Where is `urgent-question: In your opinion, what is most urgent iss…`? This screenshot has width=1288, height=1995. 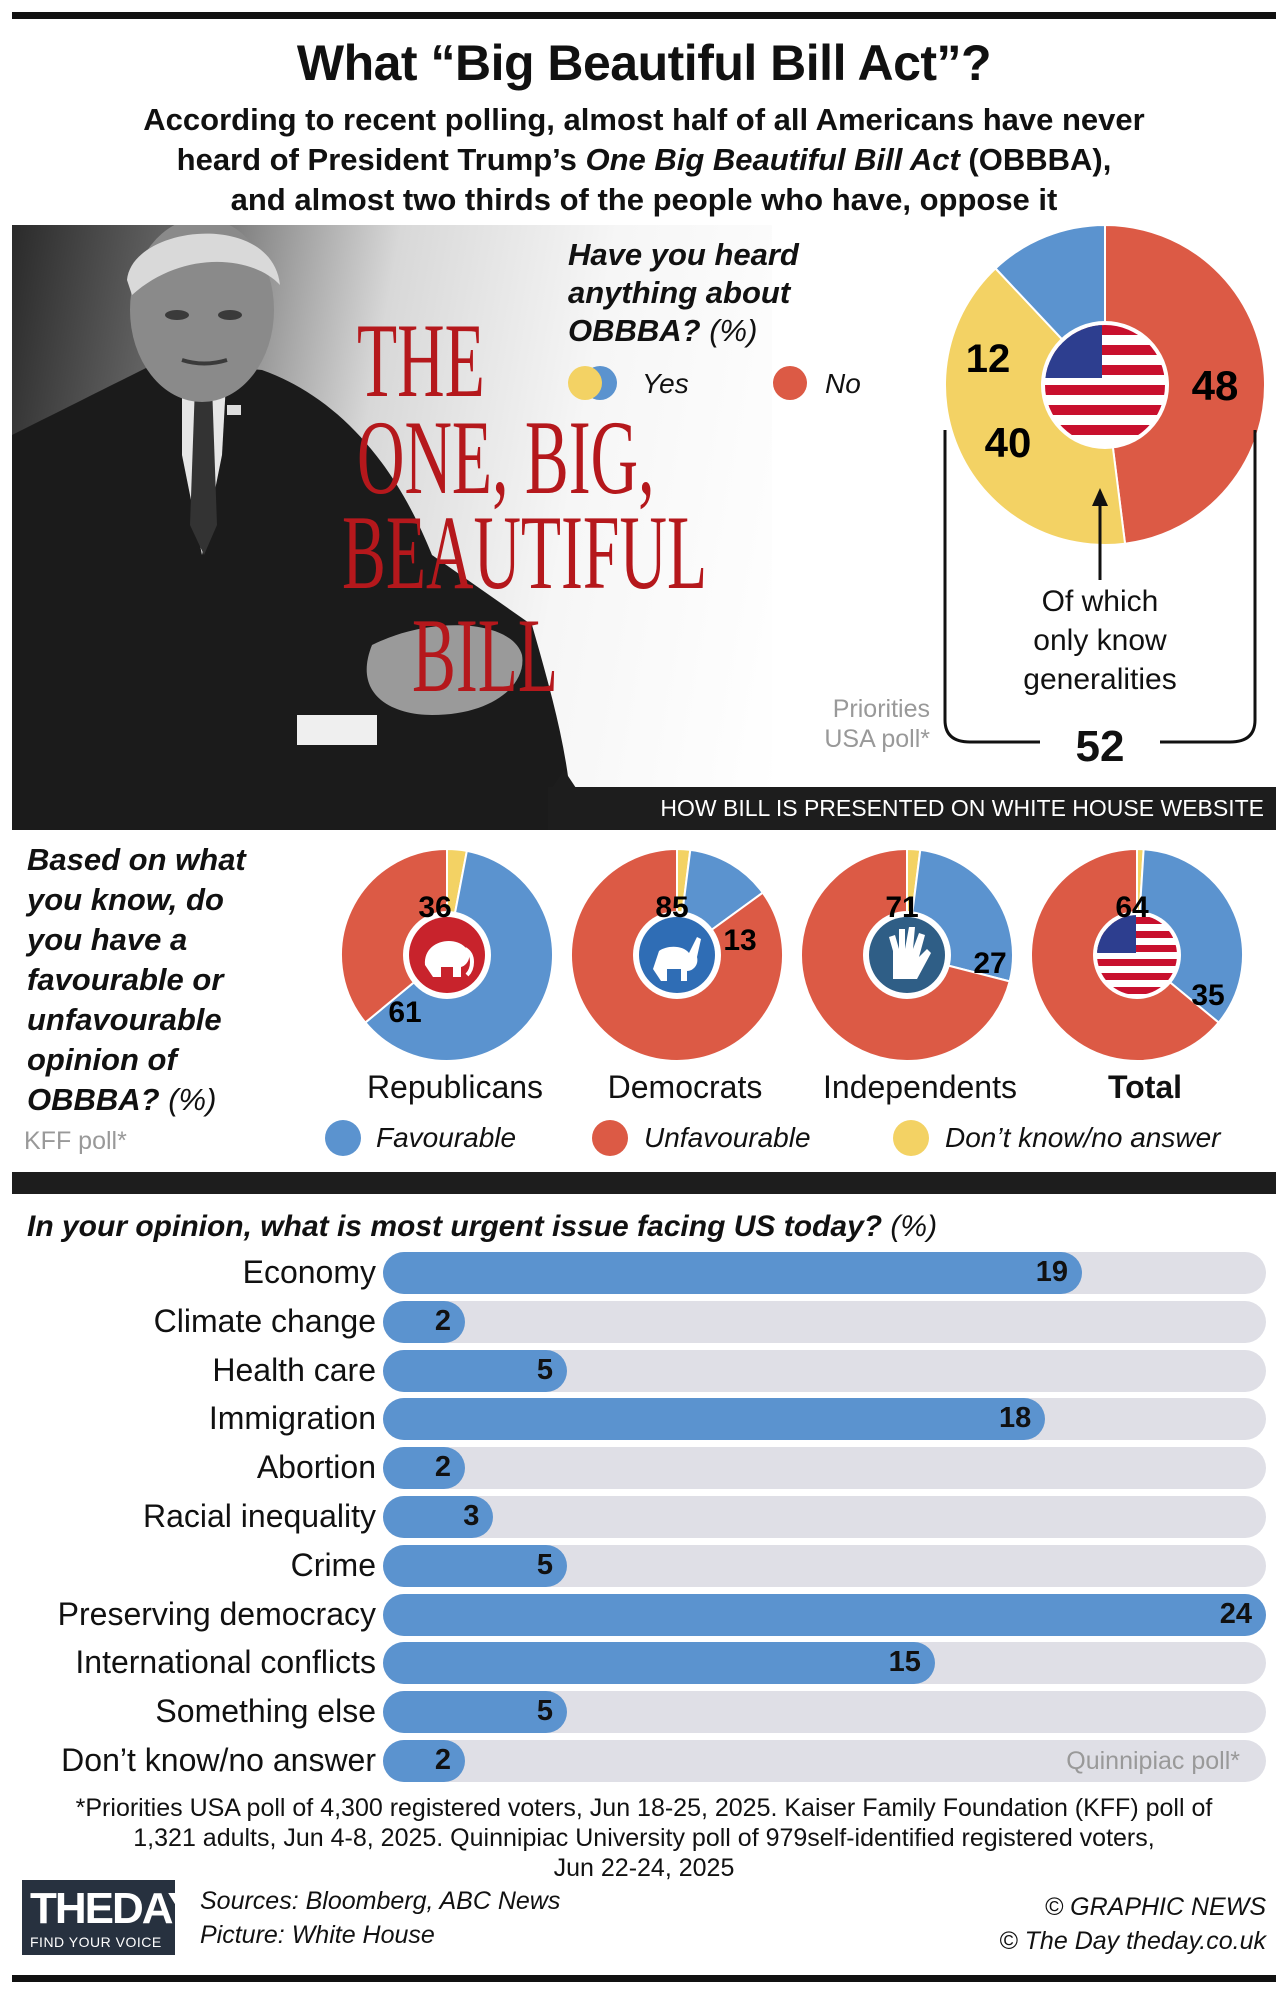 urgent-question: In your opinion, what is most urgent iss… is located at coordinates (482, 1227).